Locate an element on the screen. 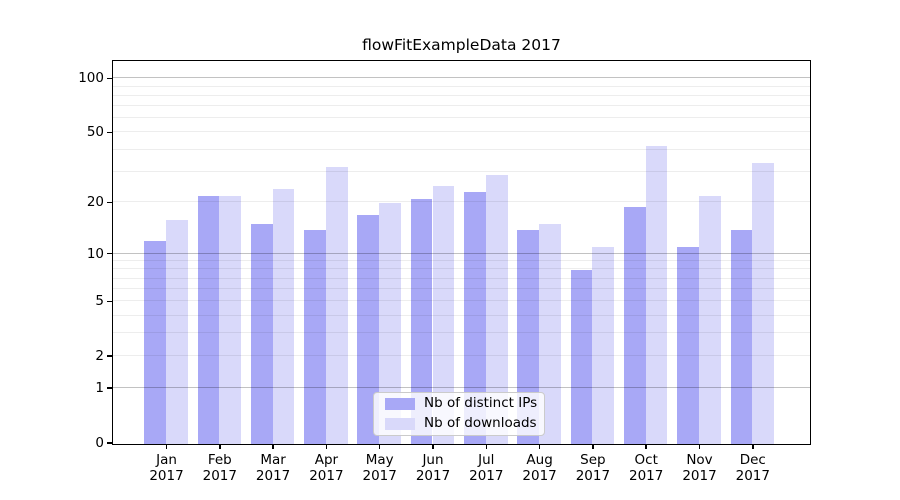 This screenshot has width=900, height=500. y-tick-label-0: 0 is located at coordinates (99, 443).